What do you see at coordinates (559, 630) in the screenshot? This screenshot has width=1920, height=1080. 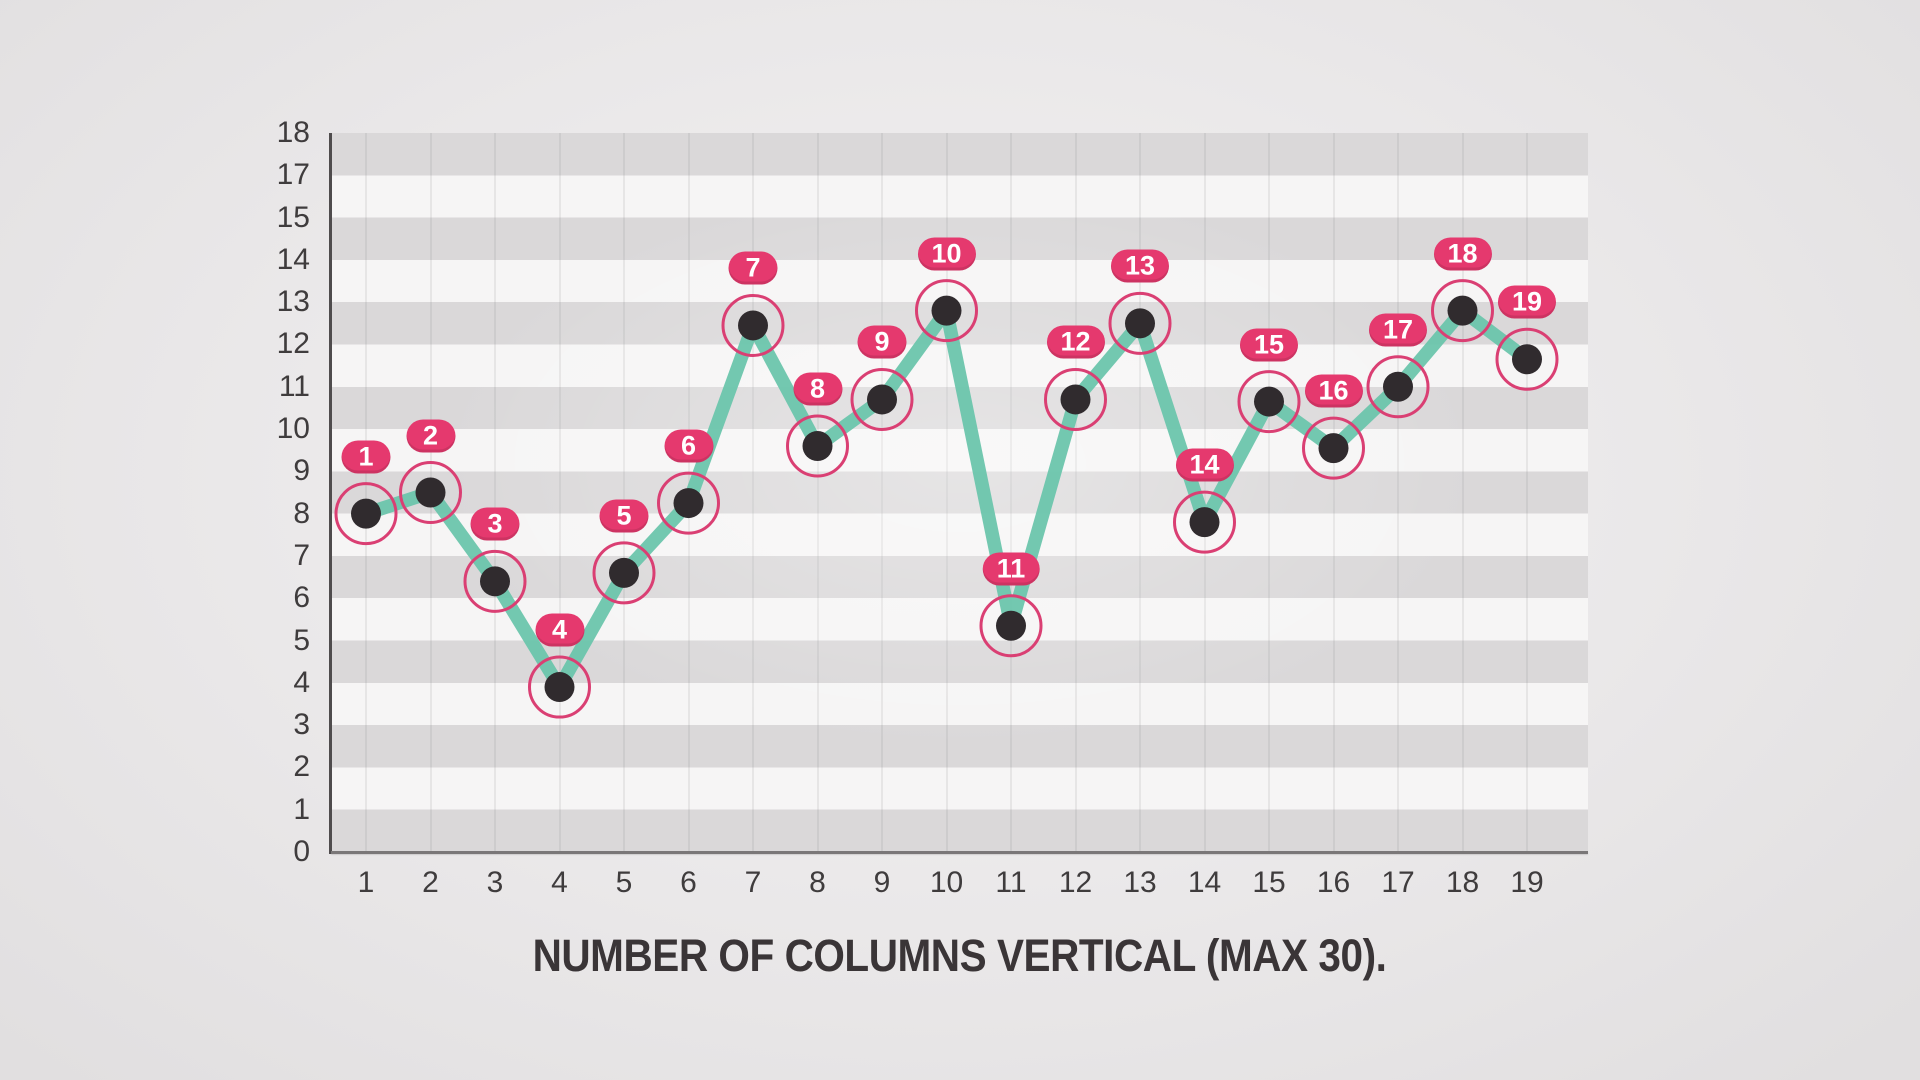 I see `point-badge: 4` at bounding box center [559, 630].